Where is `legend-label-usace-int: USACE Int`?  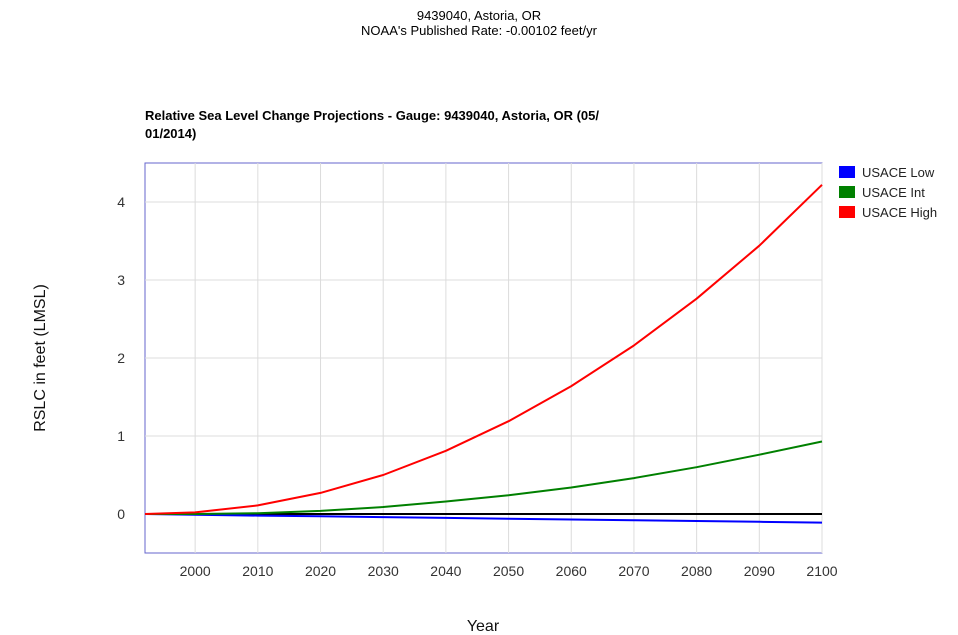 legend-label-usace-int: USACE Int is located at coordinates (893, 192).